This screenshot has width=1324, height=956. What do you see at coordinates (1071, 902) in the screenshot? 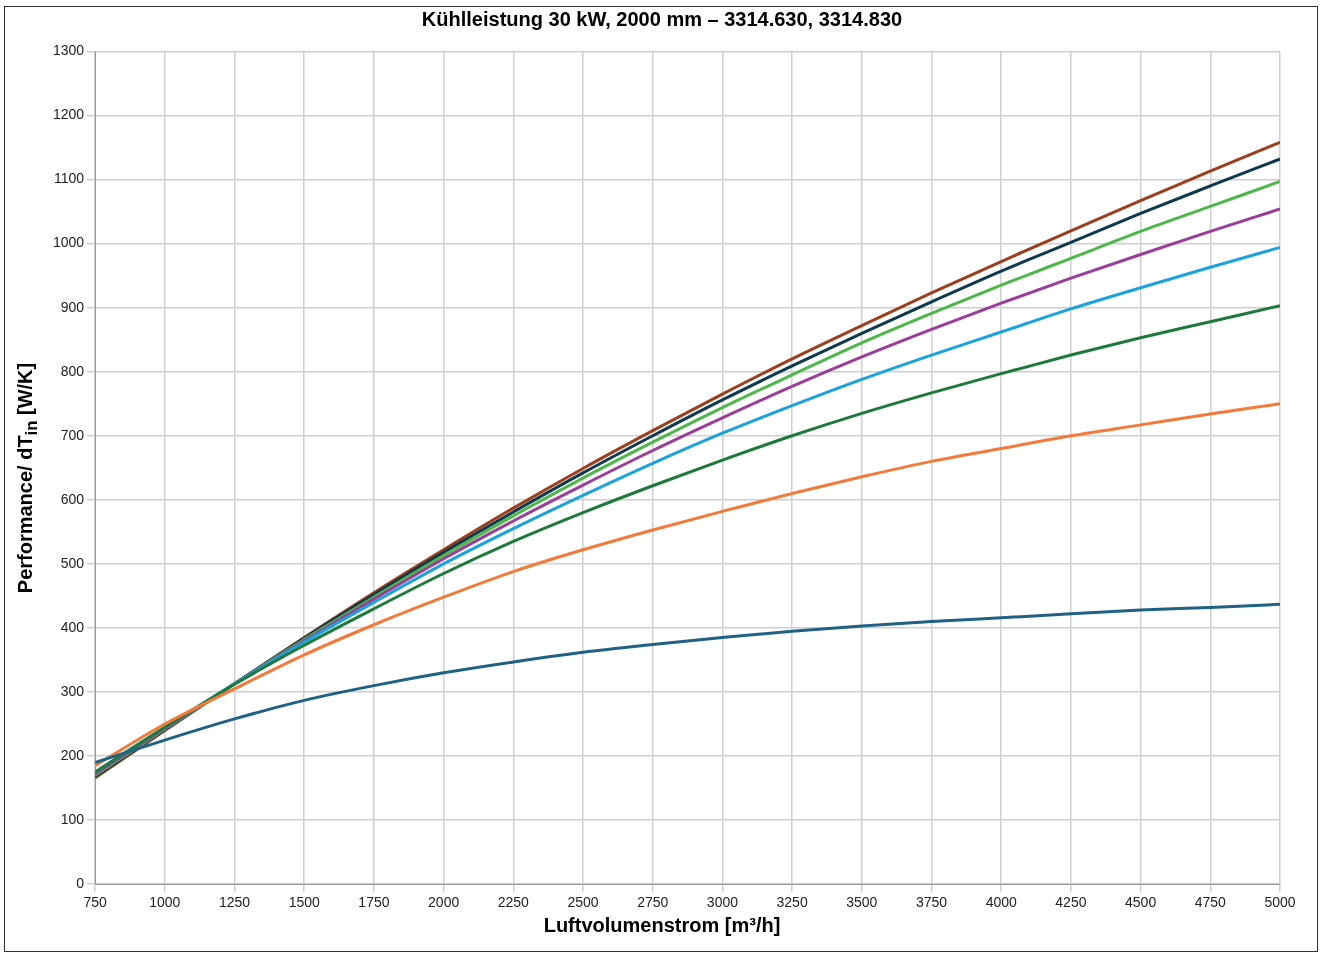
I see `x-tick-label: 4250` at bounding box center [1071, 902].